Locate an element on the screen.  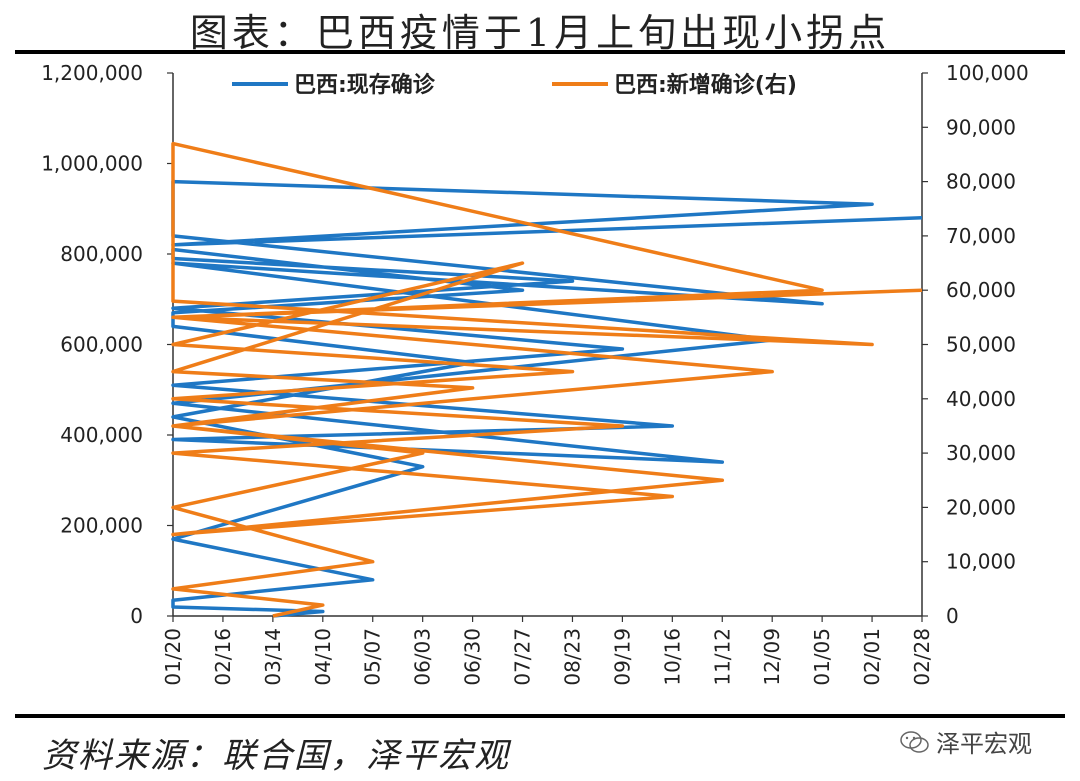
y-left-tick-label: 200,000 is located at coordinates (101, 526).